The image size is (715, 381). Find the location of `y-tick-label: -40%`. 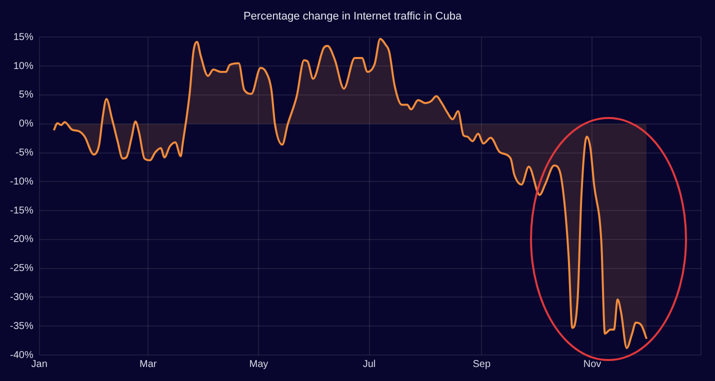

y-tick-label: -40% is located at coordinates (22, 355).